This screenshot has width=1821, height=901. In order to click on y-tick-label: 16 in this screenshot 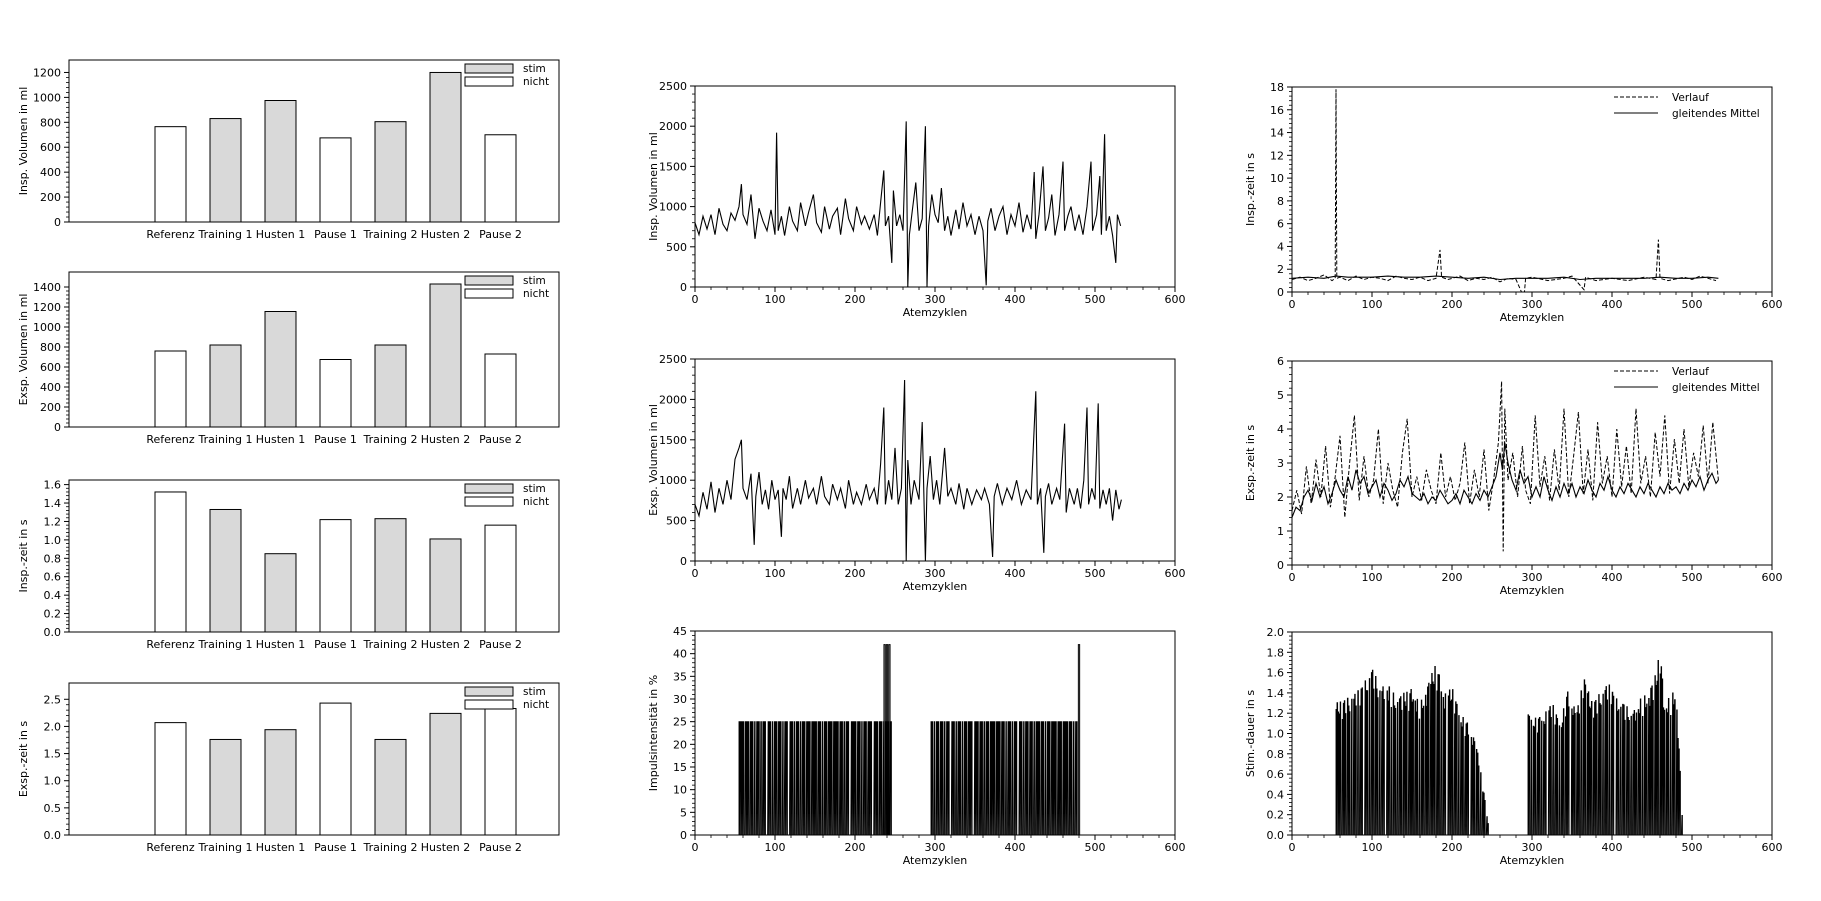, I will do `click(1277, 110)`.